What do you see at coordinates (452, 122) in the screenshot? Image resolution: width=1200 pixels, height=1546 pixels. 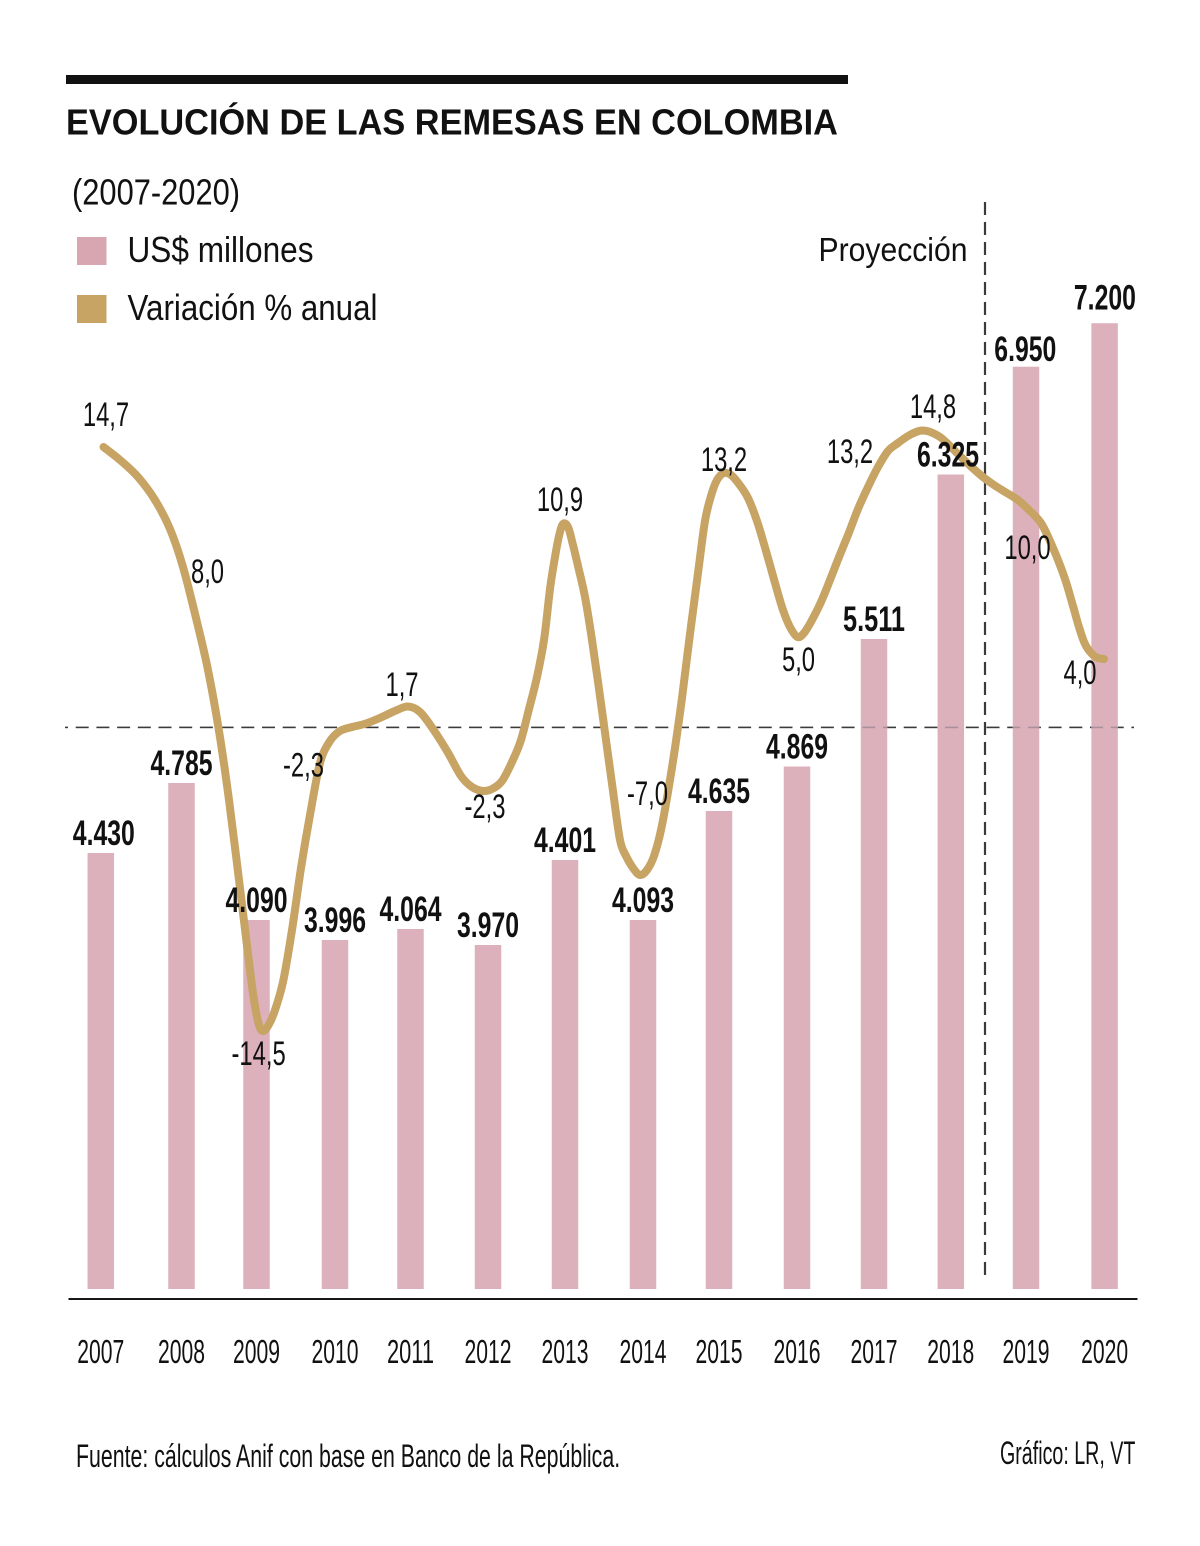 I see `svg-text:EVOLUCIÓN DE LAS REMESAS EN CO: EVOLUCIÓN DE LAS REMESAS EN COLOMBIA` at bounding box center [452, 122].